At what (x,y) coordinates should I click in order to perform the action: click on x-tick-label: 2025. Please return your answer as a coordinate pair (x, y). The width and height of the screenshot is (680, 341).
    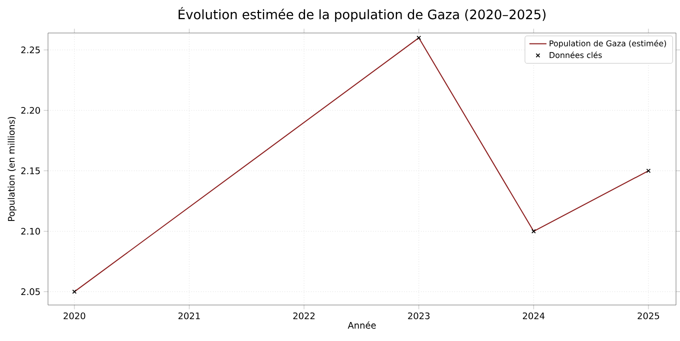
    Looking at the image, I should click on (649, 316).